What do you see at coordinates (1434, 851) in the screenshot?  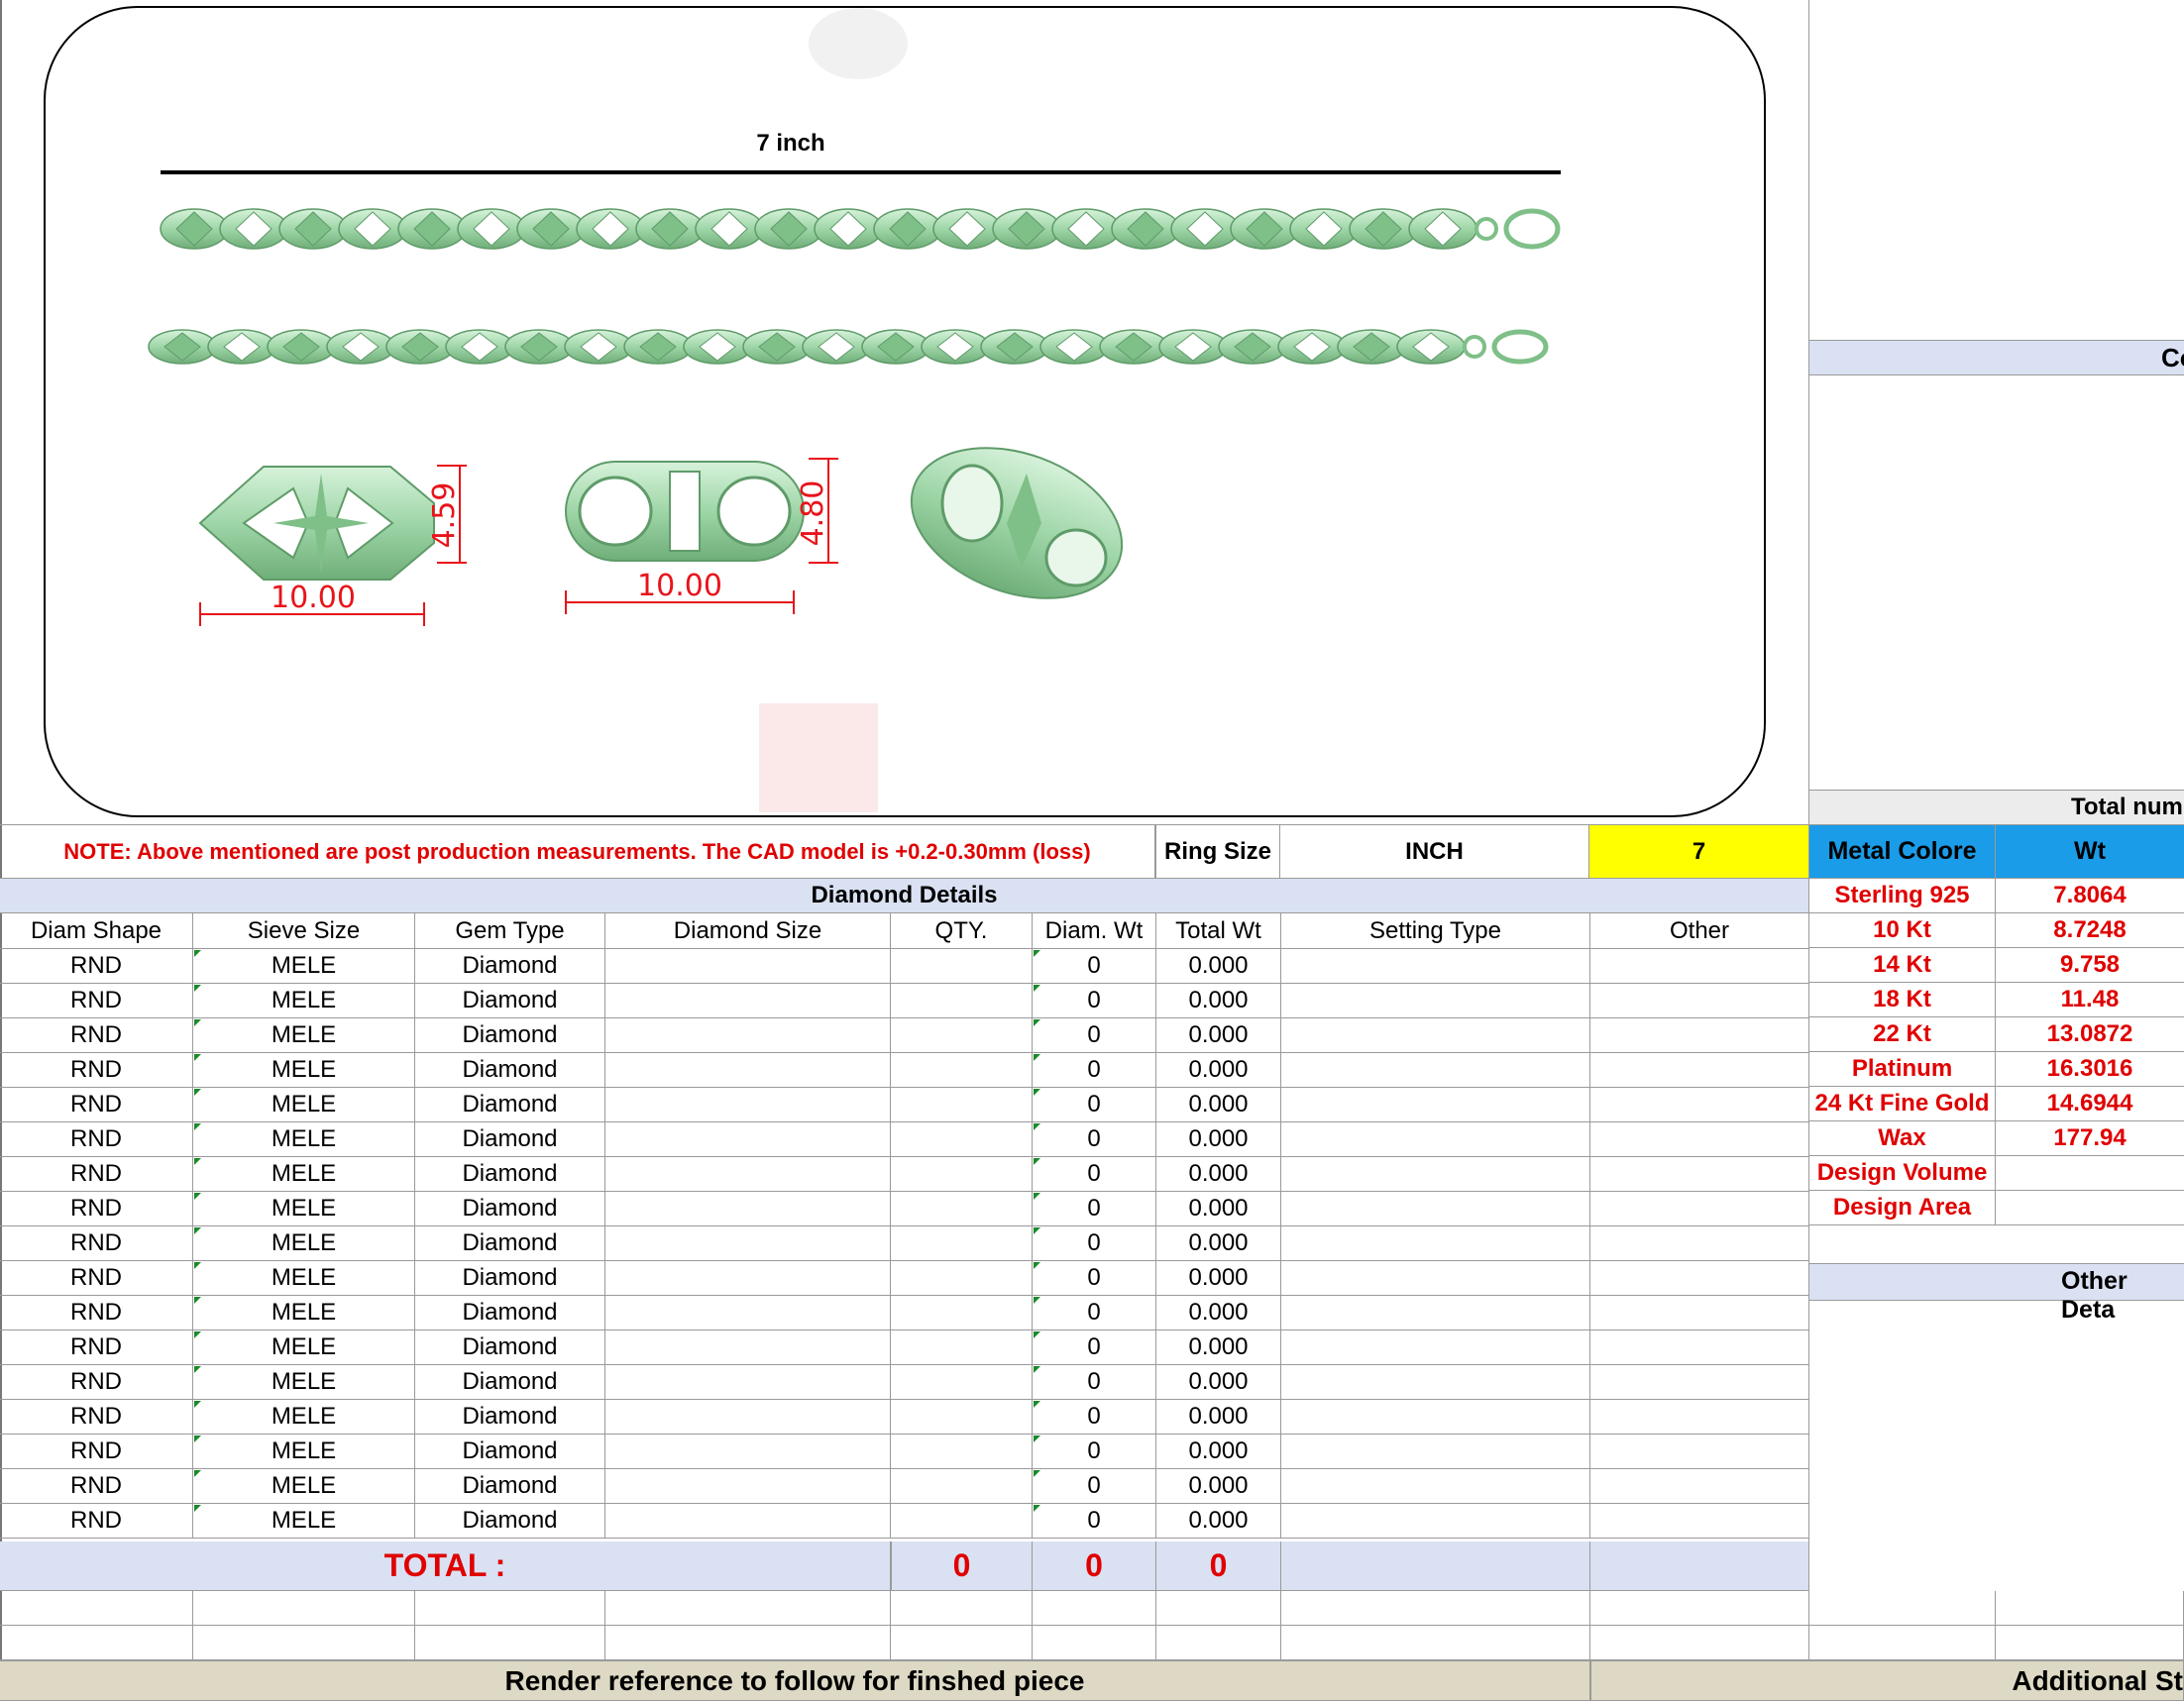 I see `ring-size-unit: INCH` at bounding box center [1434, 851].